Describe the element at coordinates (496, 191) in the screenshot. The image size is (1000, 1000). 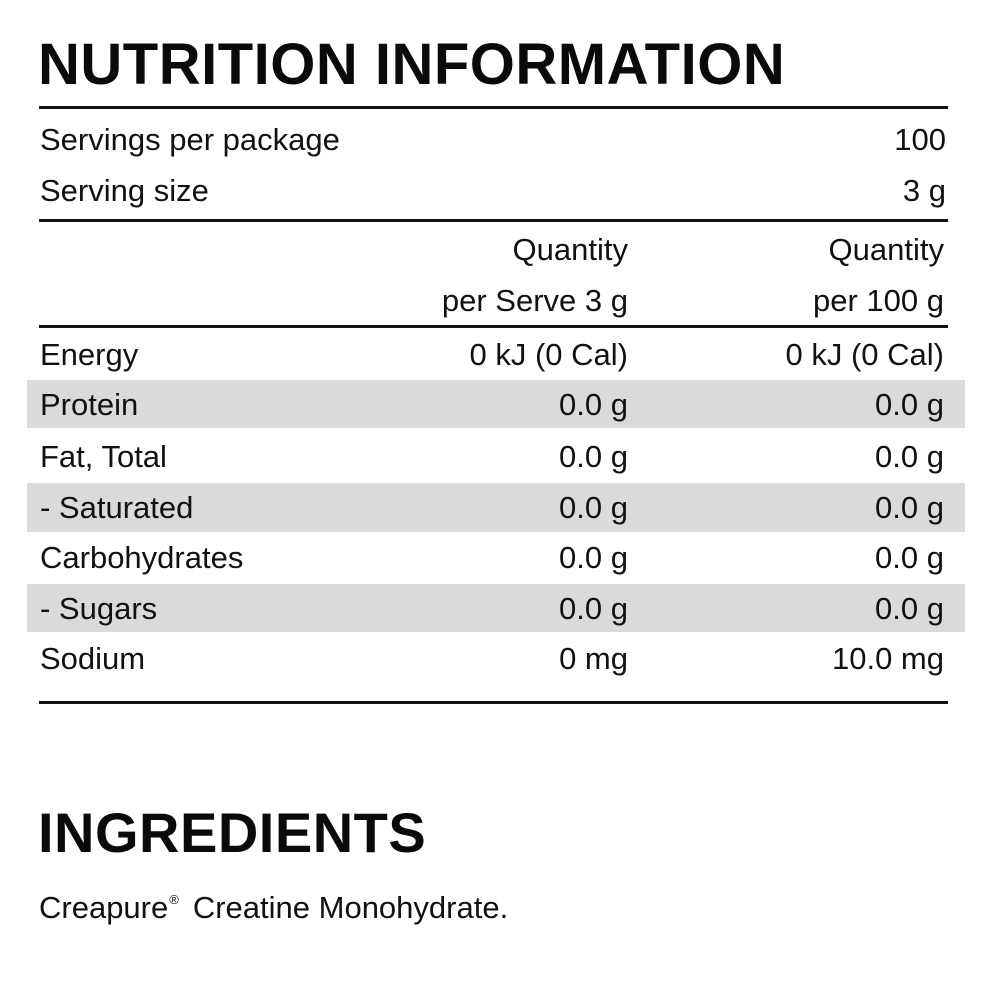
I see `serving-size-row: Serving size 3 g` at that location.